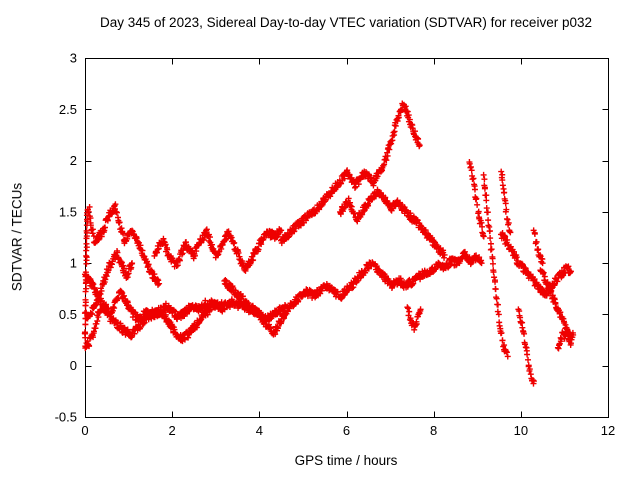 This screenshot has width=640, height=480. What do you see at coordinates (17, 237) in the screenshot?
I see `y-axis-label: SDTVAR / TECUs` at bounding box center [17, 237].